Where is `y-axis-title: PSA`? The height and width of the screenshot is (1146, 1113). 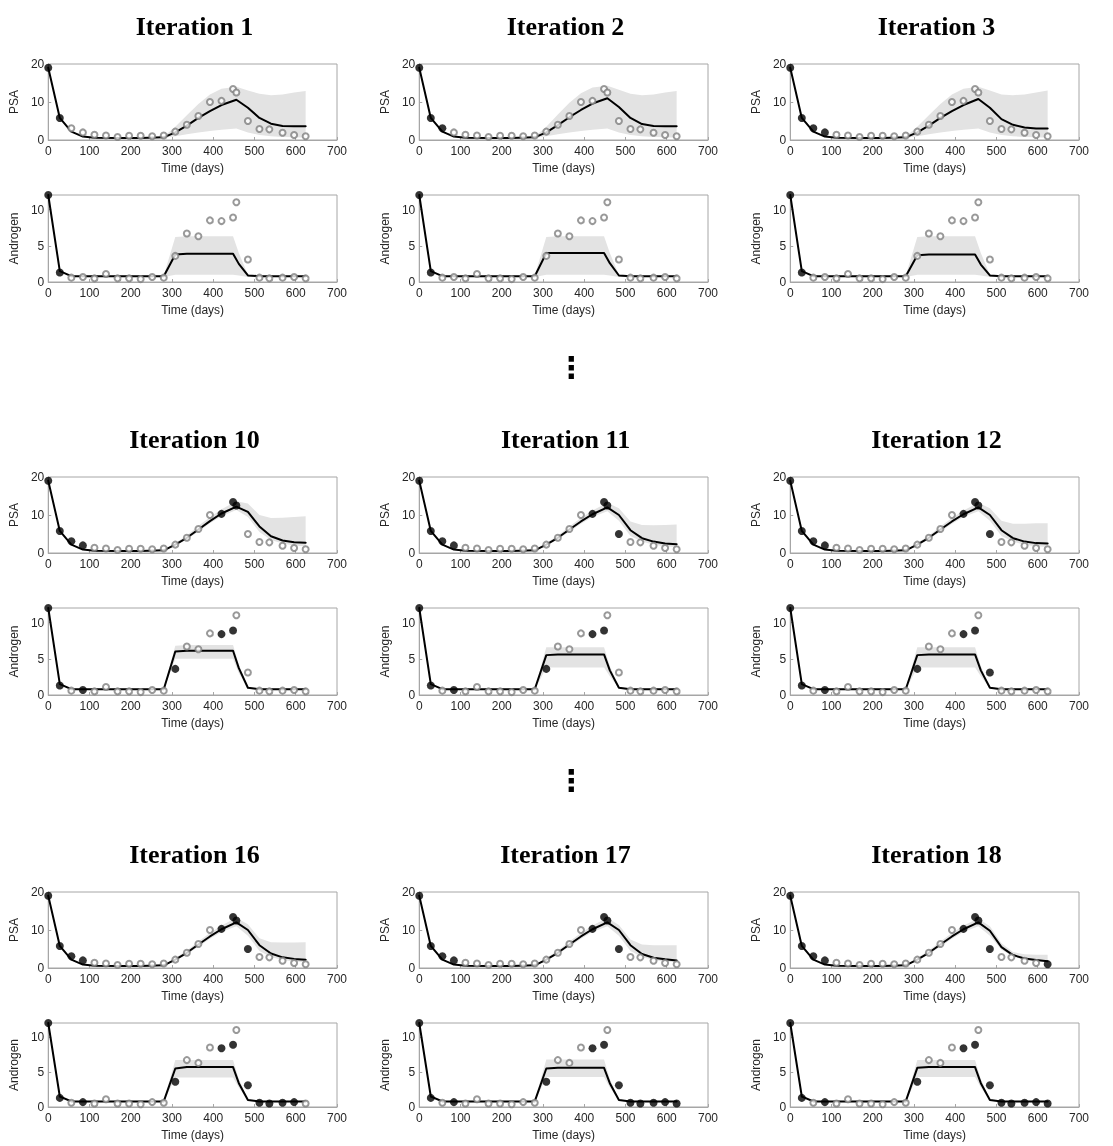
y-axis-title: PSA is located at coordinates (385, 515).